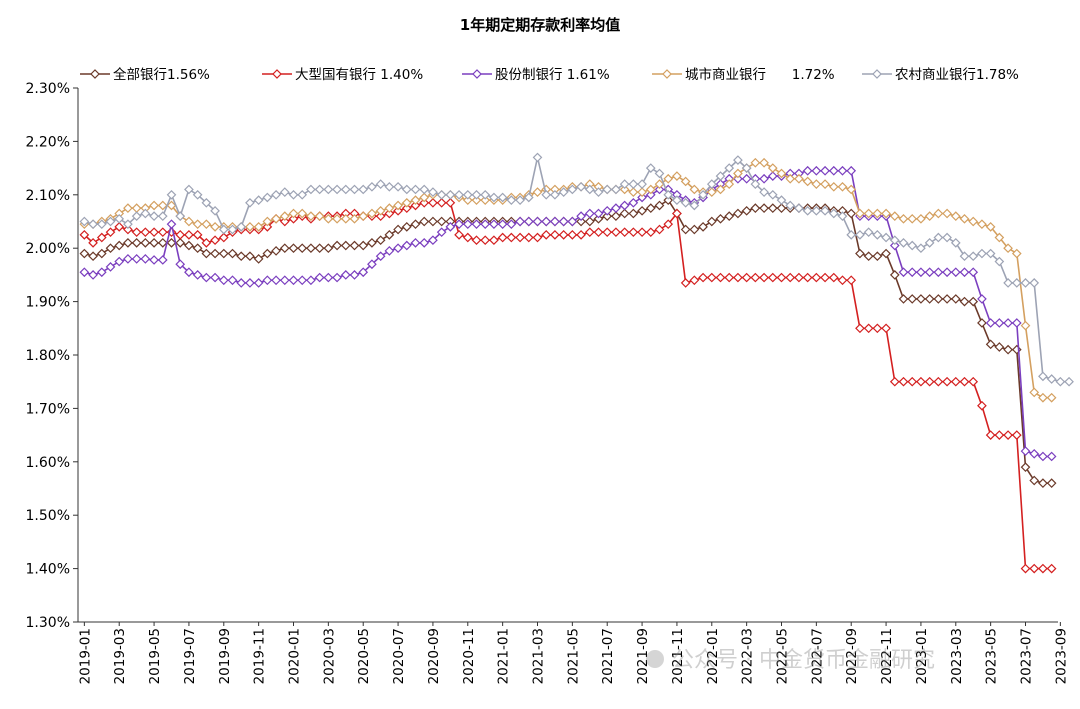 This screenshot has width=1080, height=709. I want to click on x-tick-label: 2023-09, so click(1061, 656).